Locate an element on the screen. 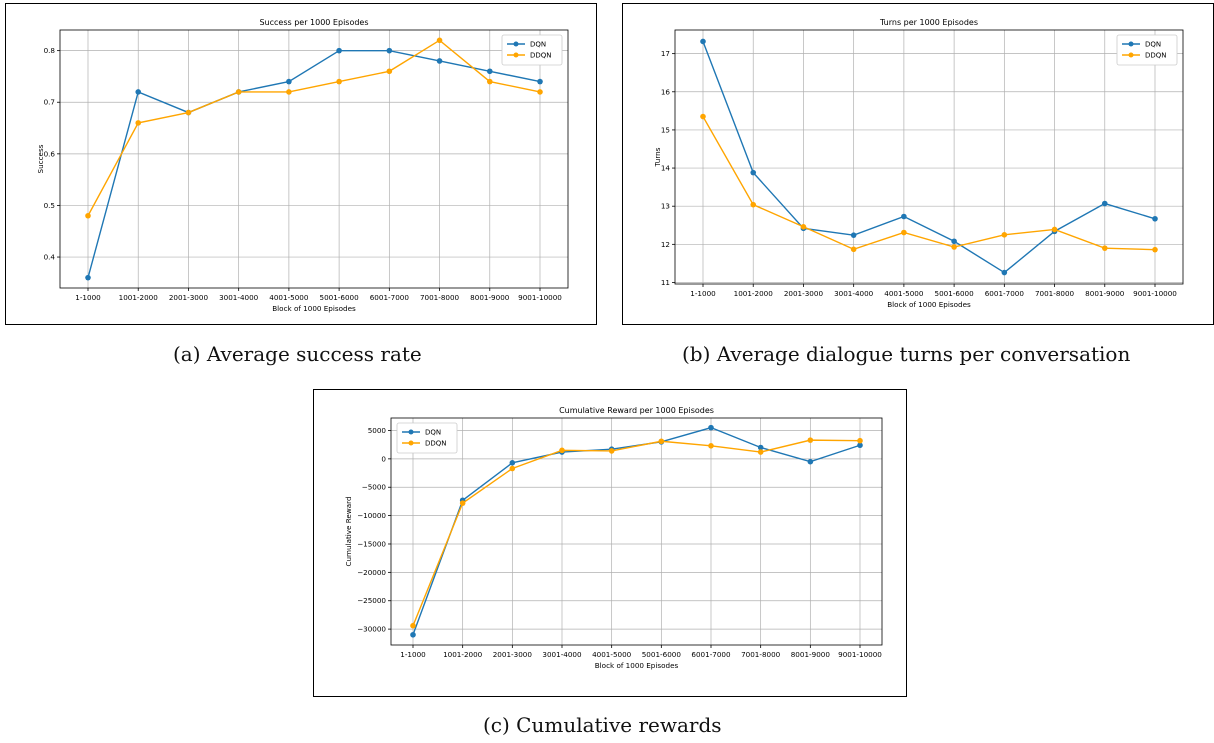  x-tick-label: 1001-2000 is located at coordinates (754, 293).